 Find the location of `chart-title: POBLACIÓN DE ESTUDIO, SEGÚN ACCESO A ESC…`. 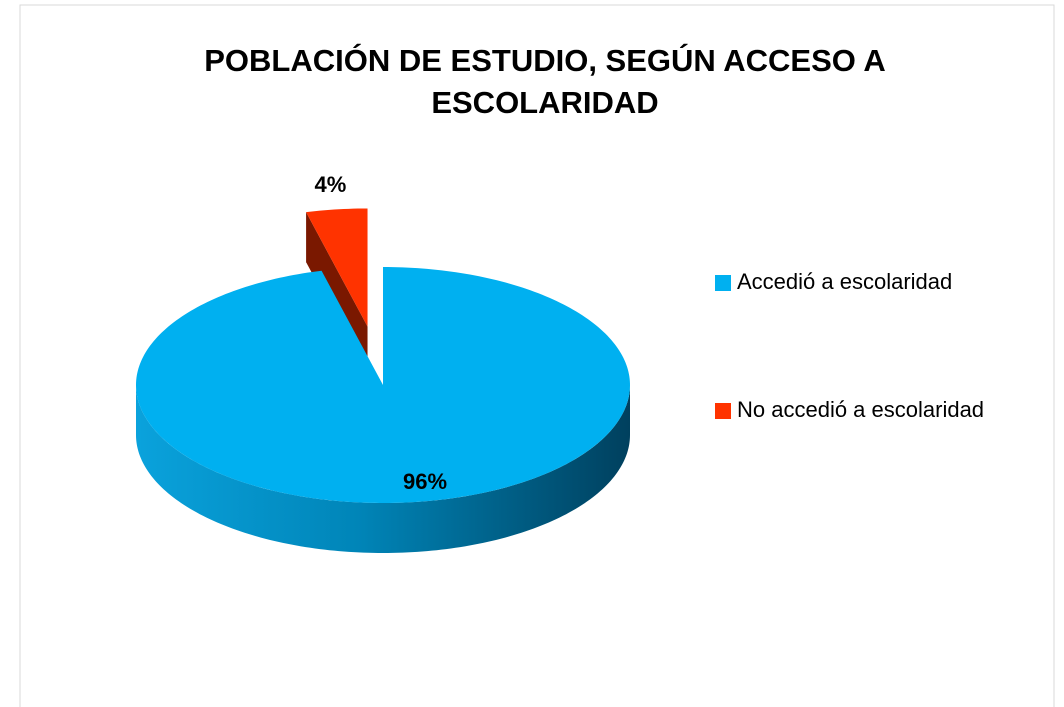

chart-title: POBLACIÓN DE ESTUDIO, SEGÚN ACCESO A ESC… is located at coordinates (545, 81).